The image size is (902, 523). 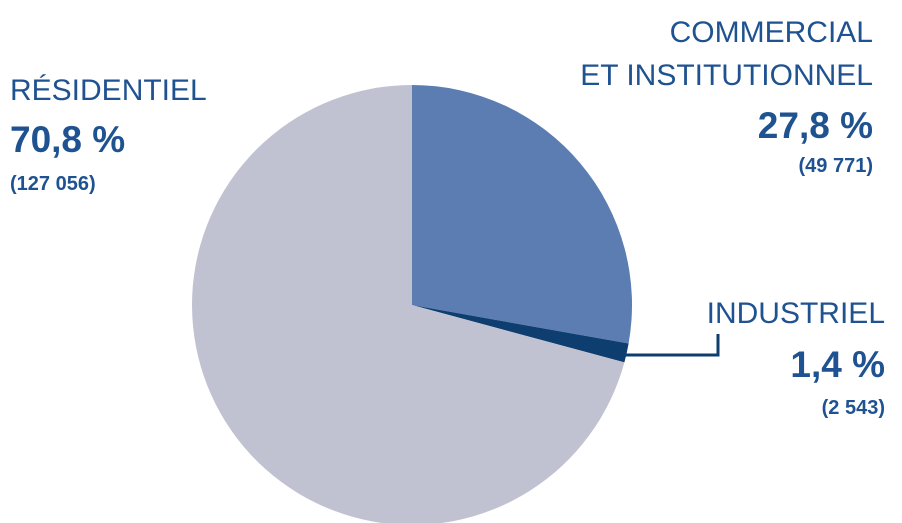 I want to click on category-label: RÉSIDENTIEL, so click(x=108, y=90).